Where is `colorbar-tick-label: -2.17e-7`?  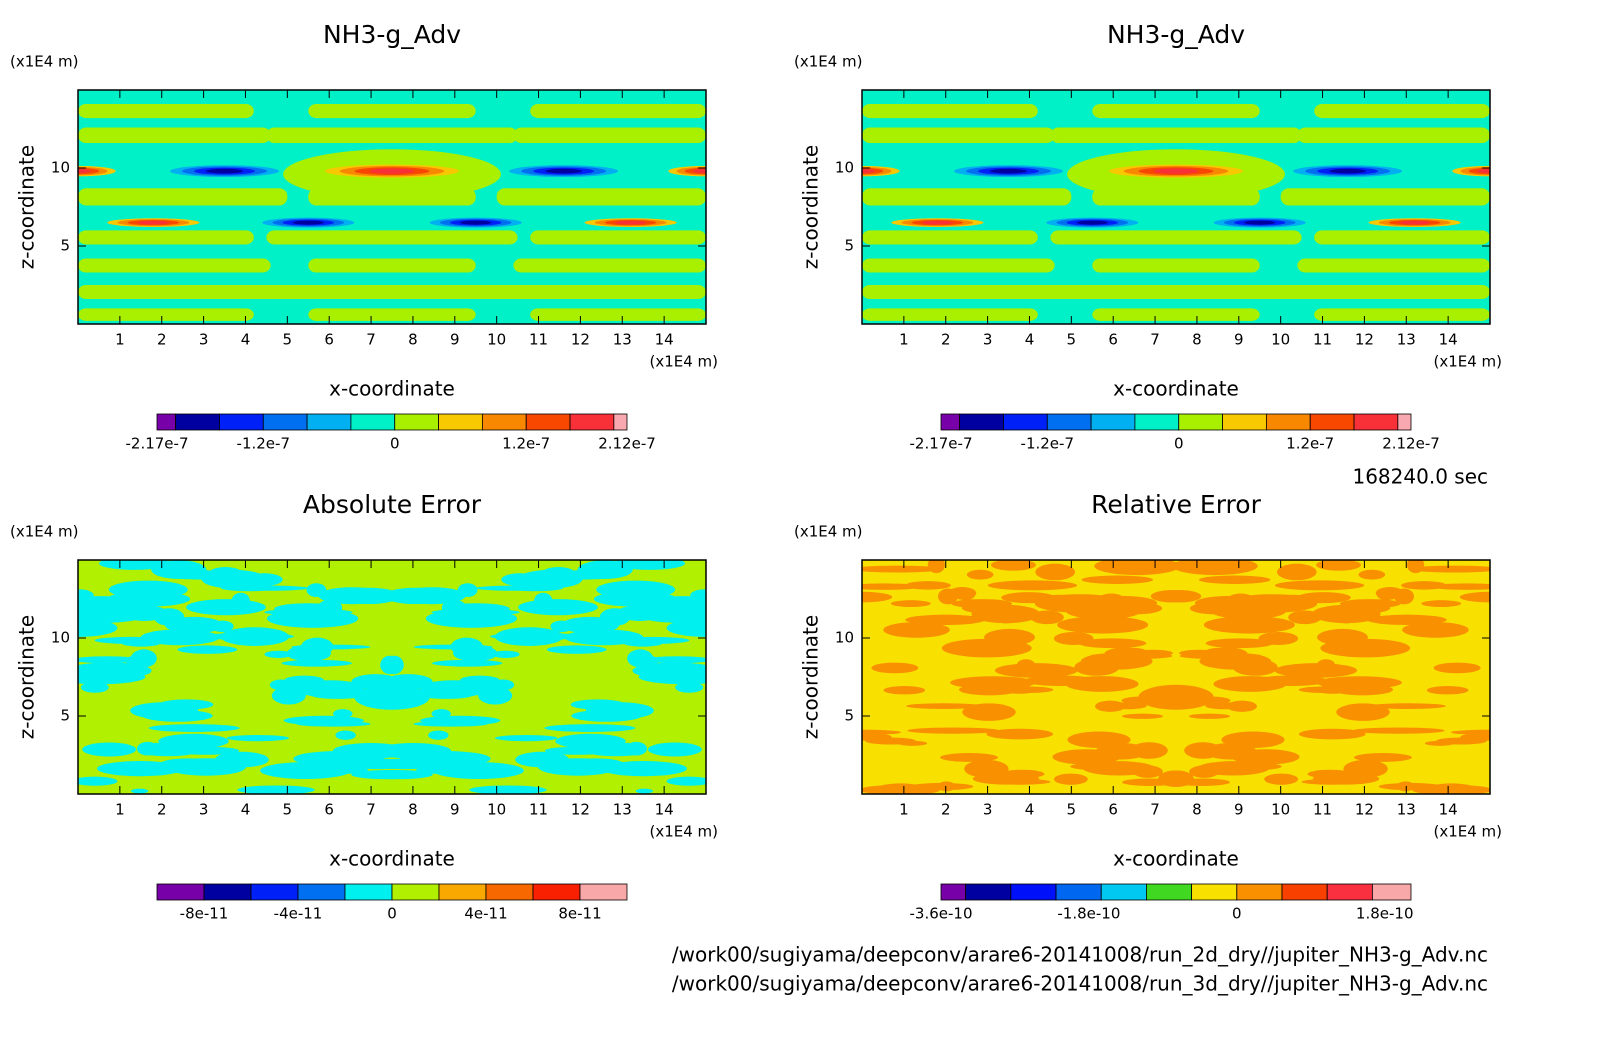
colorbar-tick-label: -2.17e-7 is located at coordinates (157, 444).